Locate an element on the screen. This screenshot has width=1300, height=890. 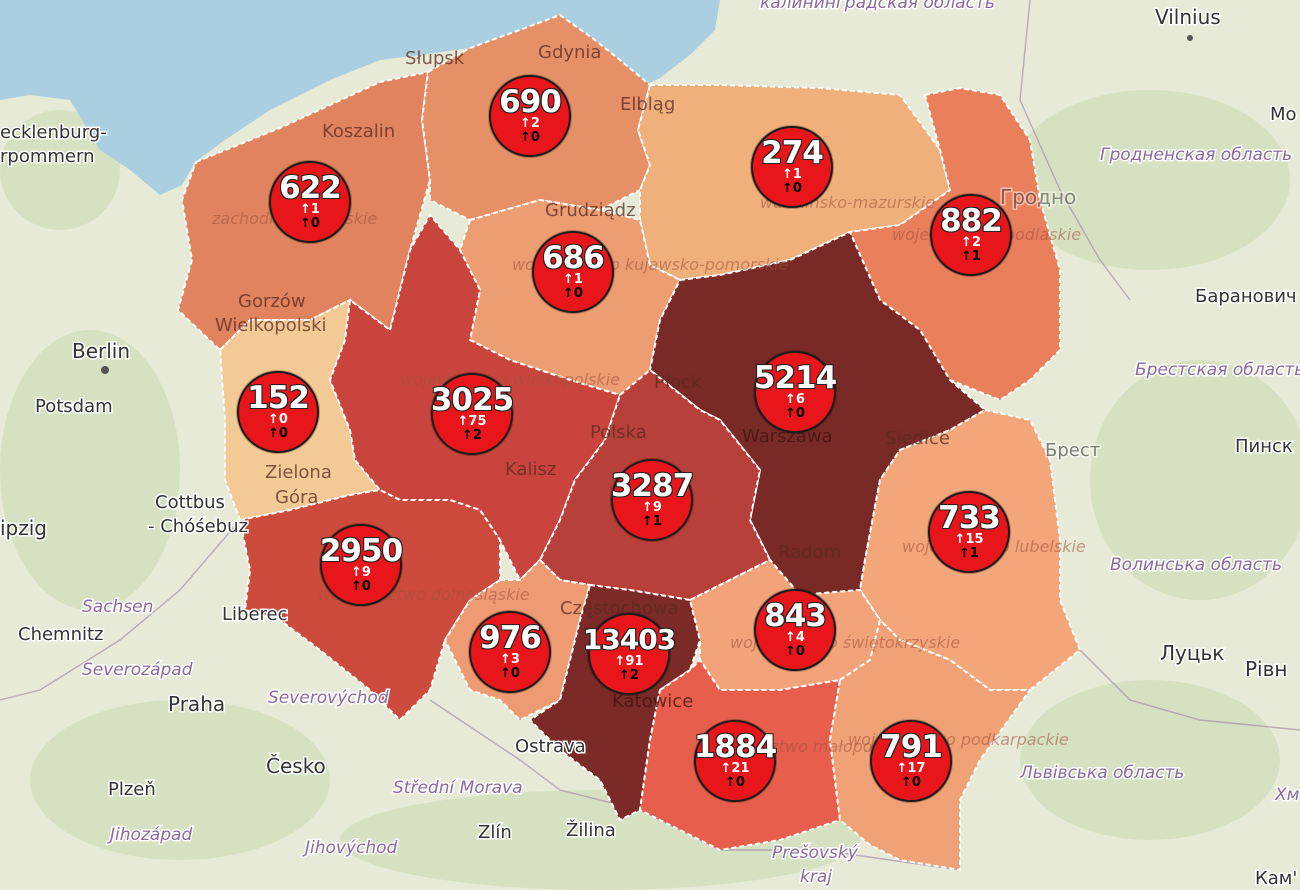
label-polska: Polska is located at coordinates (618, 432).